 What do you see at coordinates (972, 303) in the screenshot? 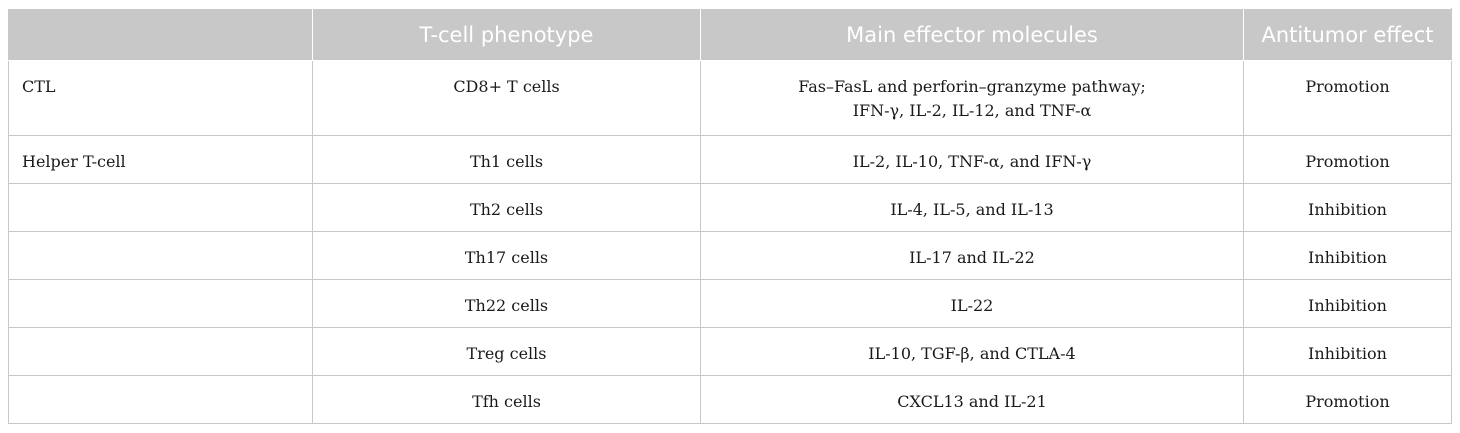
I see `cell-effector-molecules: IL-22` at bounding box center [972, 303].